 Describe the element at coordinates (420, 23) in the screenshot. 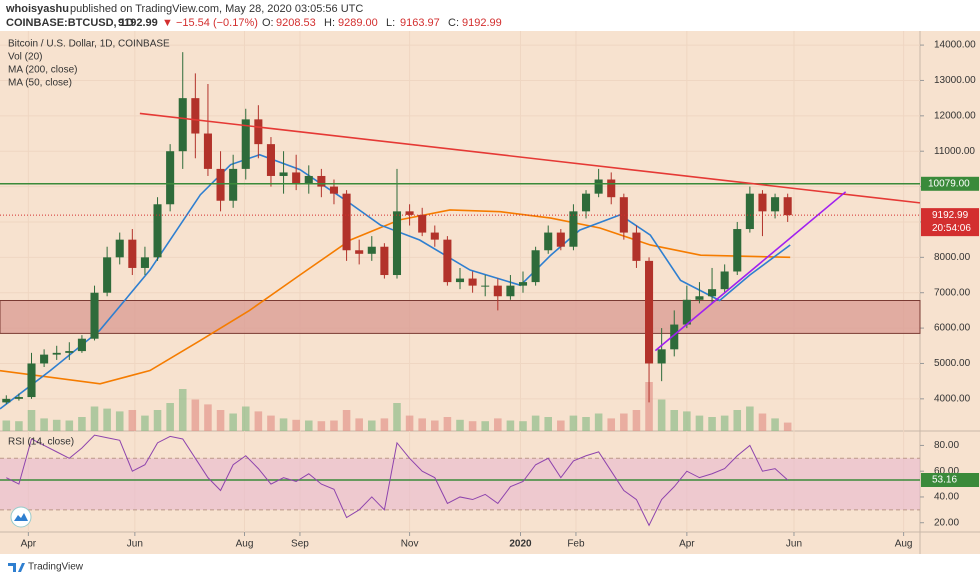

I see `ohlc-value: 9163.97` at that location.